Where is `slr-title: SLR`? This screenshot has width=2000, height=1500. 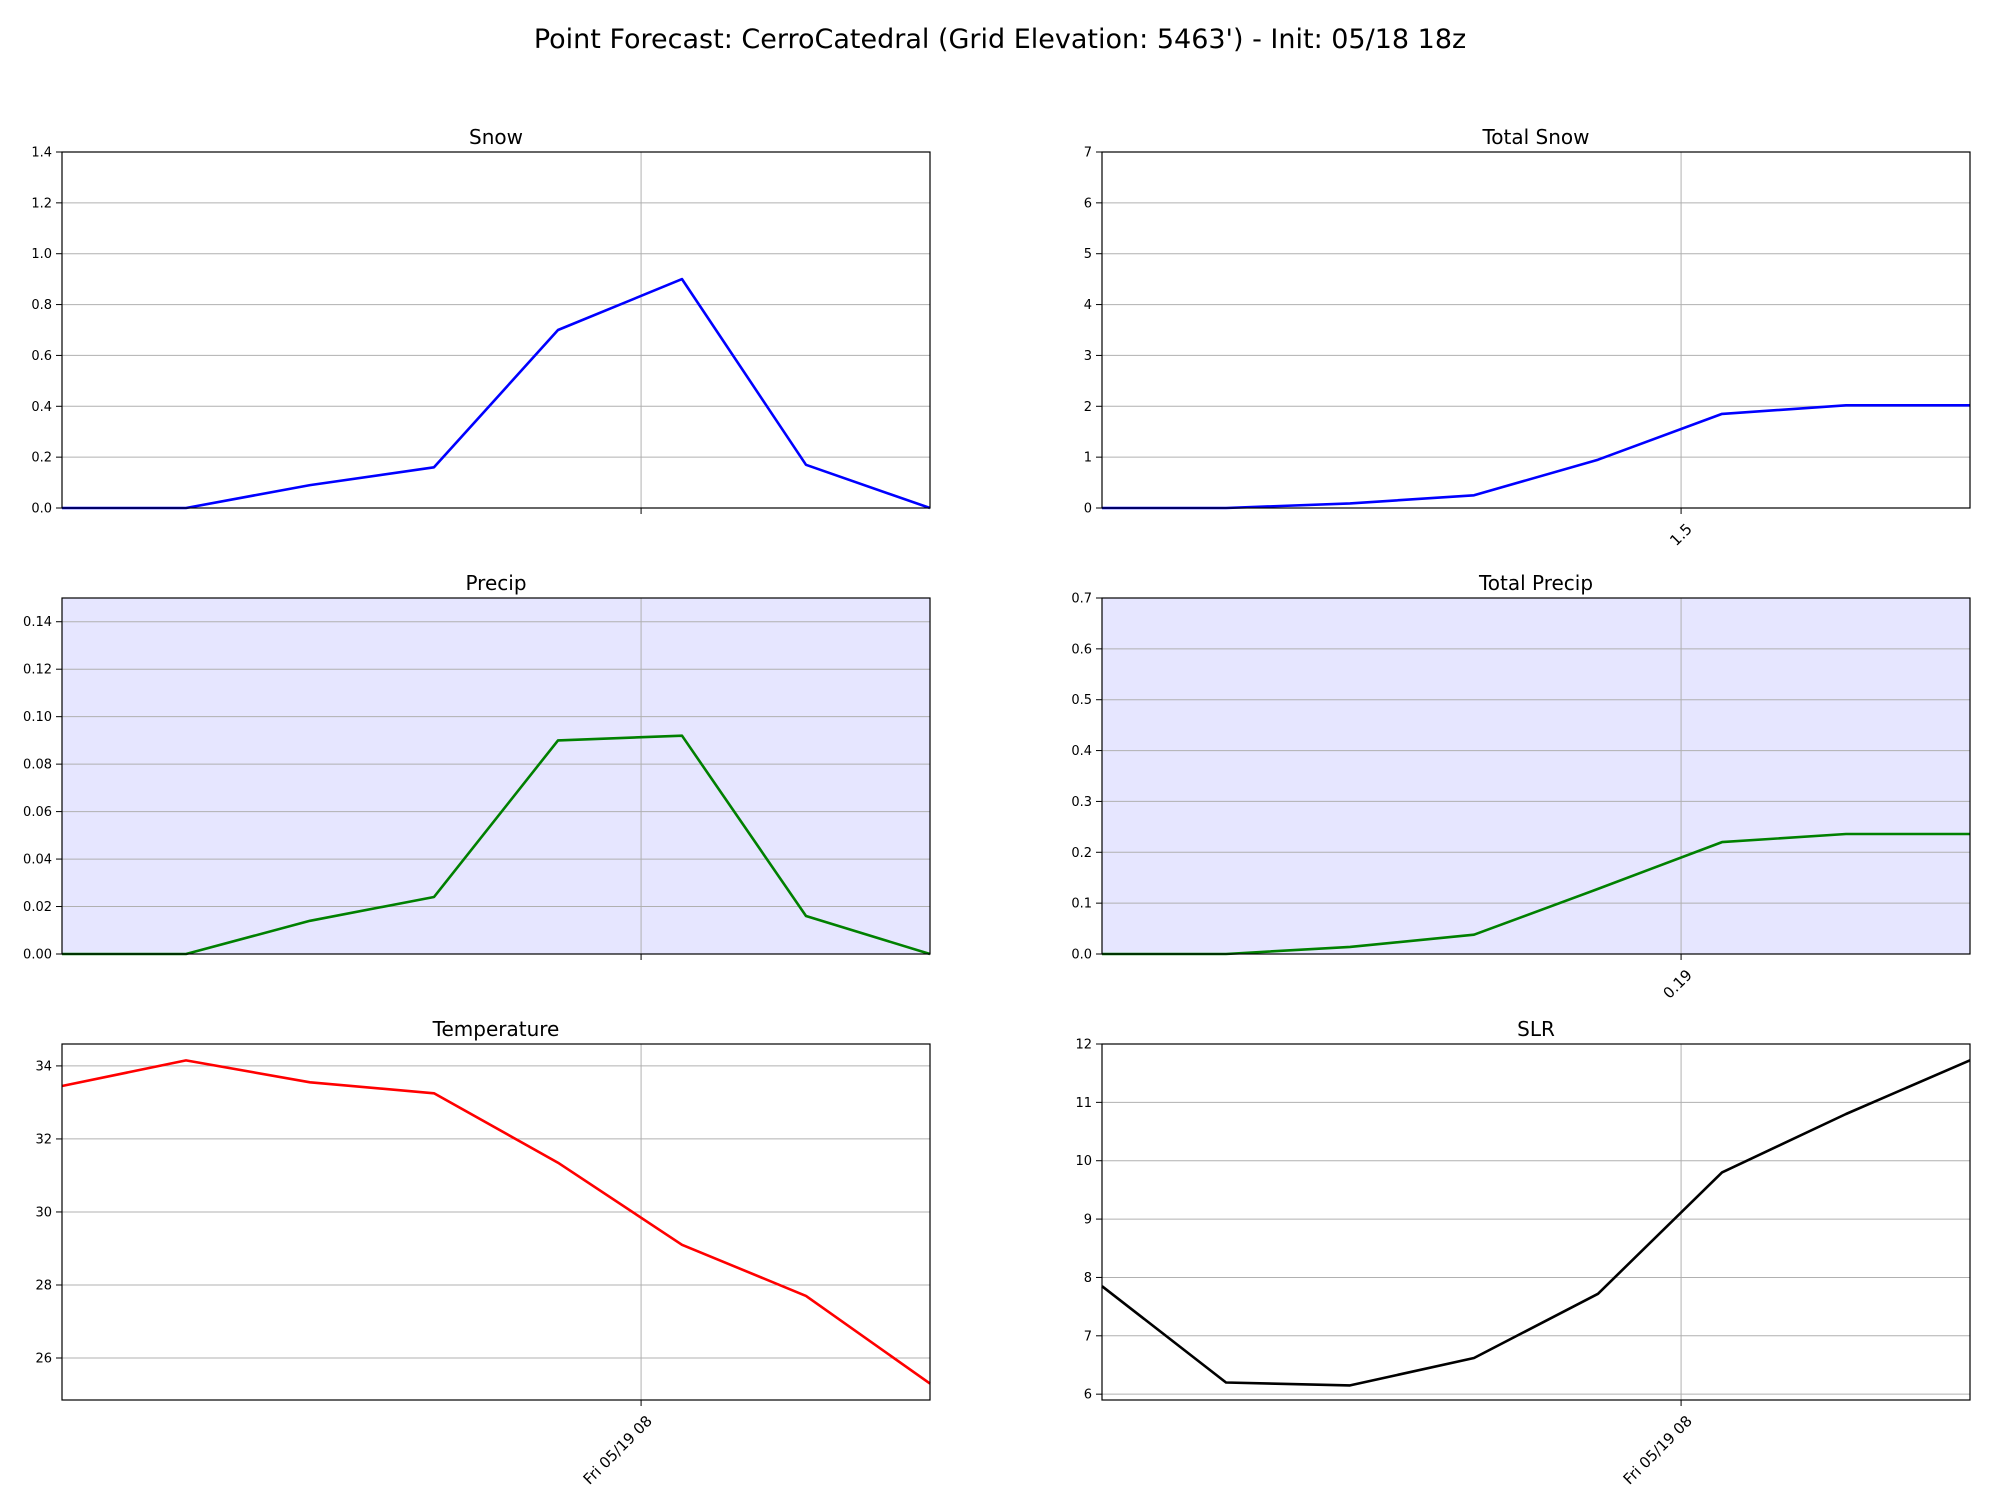 slr-title: SLR is located at coordinates (1536, 1029).